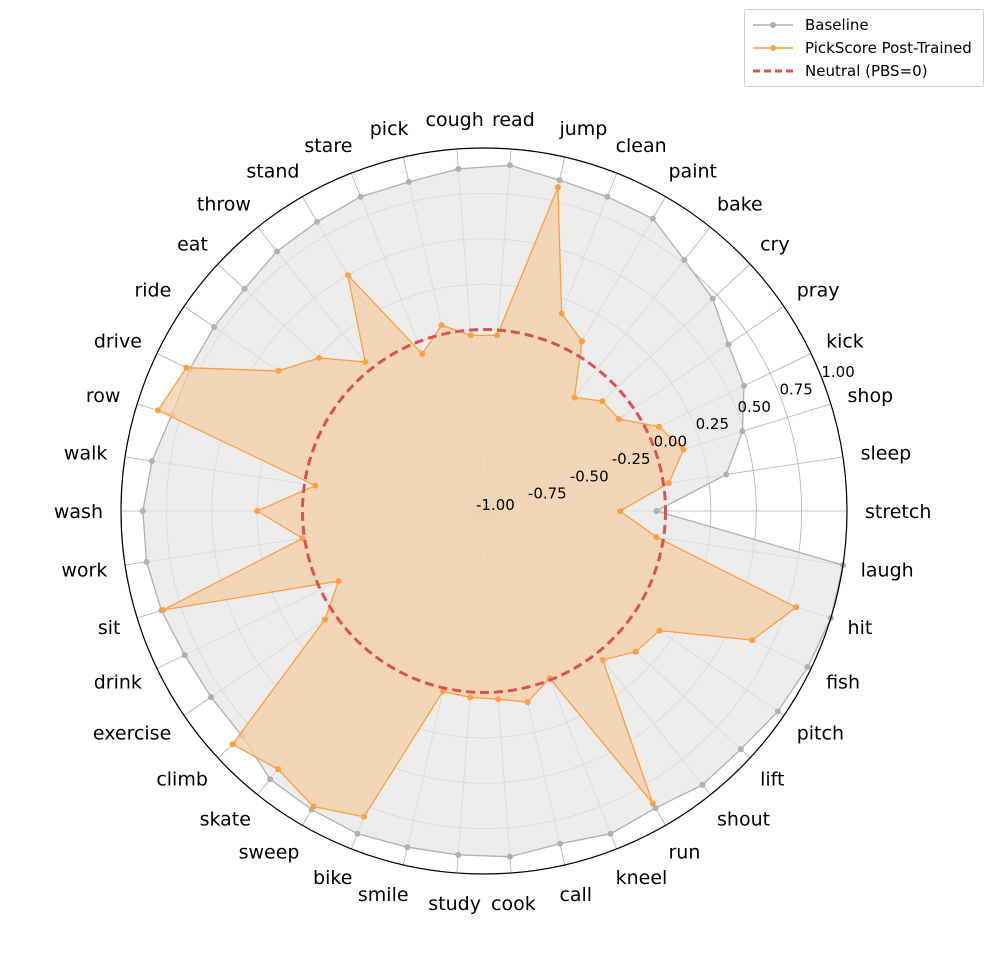 The width and height of the screenshot is (997, 954). What do you see at coordinates (635, 651) in the screenshot?
I see `point-pickscore-post-trained-lift` at bounding box center [635, 651].